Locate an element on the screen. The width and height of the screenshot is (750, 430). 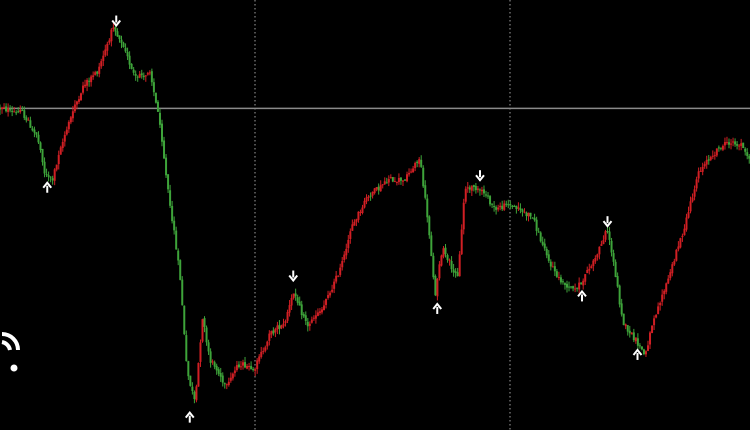
arrow-head is located at coordinates (293, 278).